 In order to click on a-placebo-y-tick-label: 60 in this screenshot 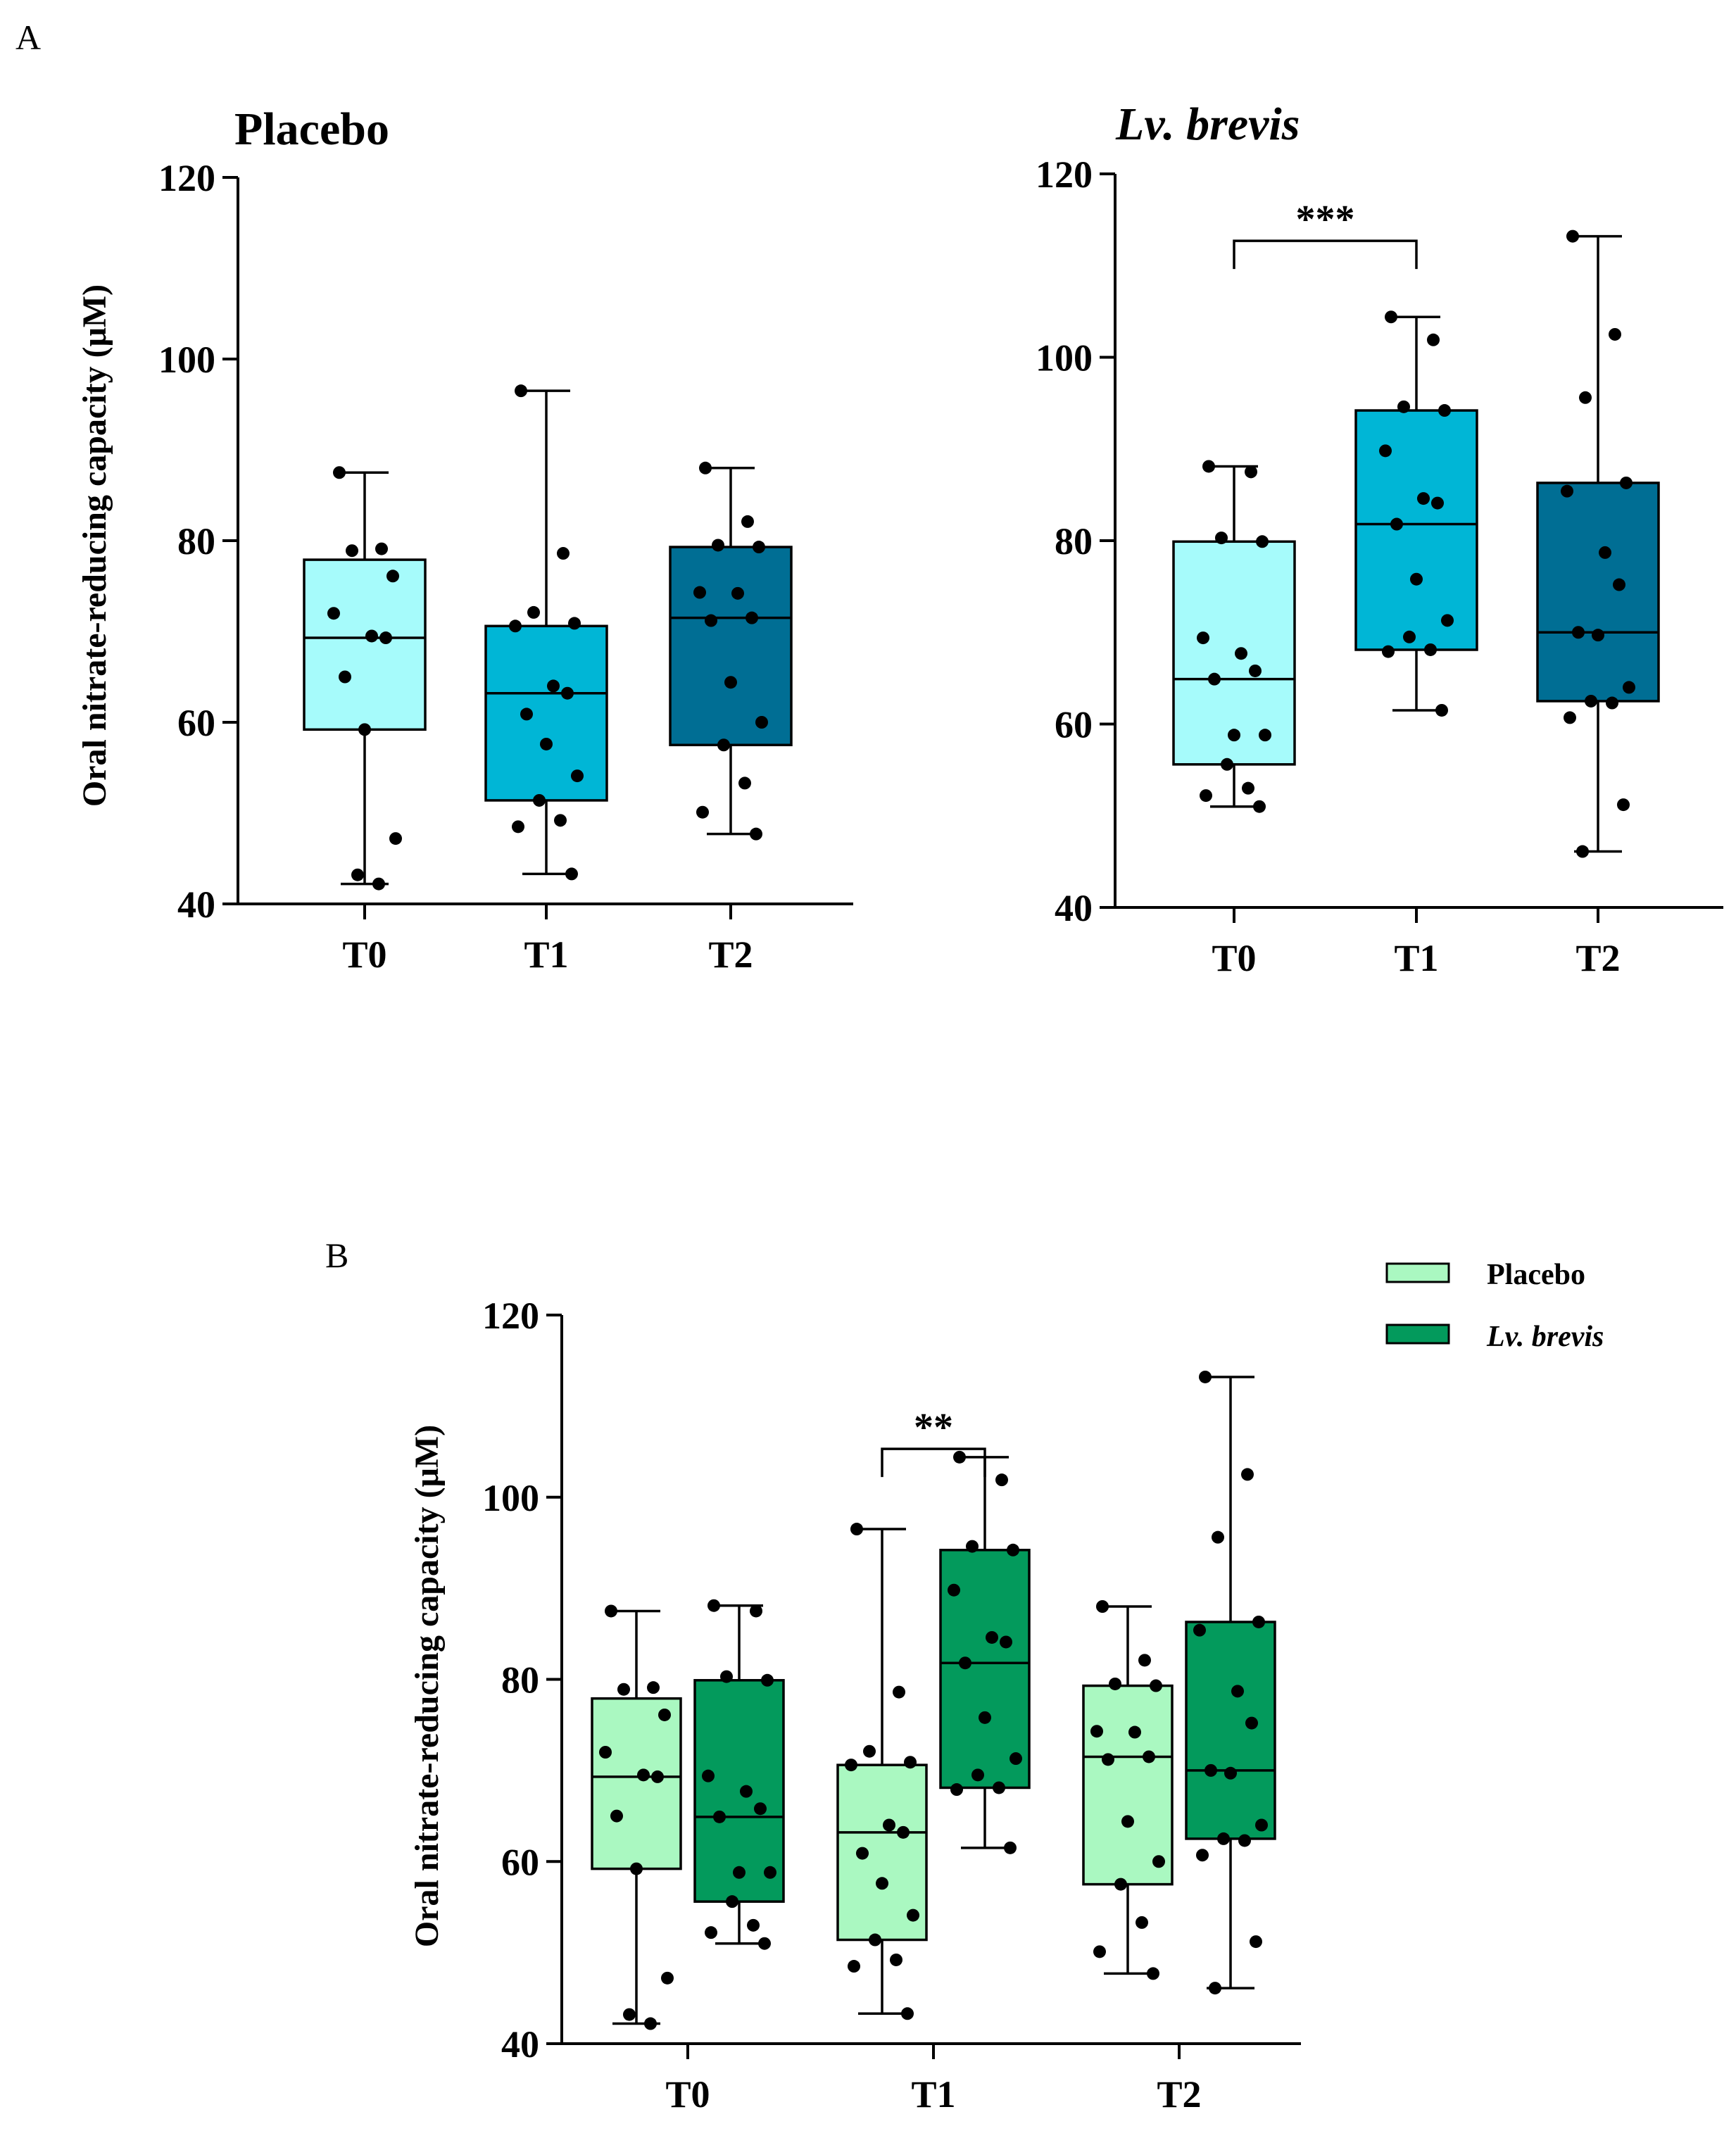, I will do `click(196, 723)`.